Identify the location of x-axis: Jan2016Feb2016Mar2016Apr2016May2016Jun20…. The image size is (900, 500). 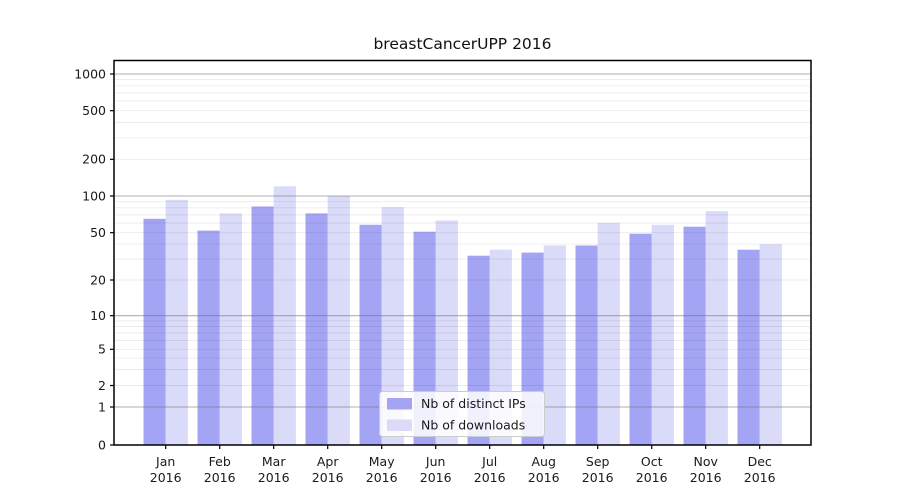
(463, 465).